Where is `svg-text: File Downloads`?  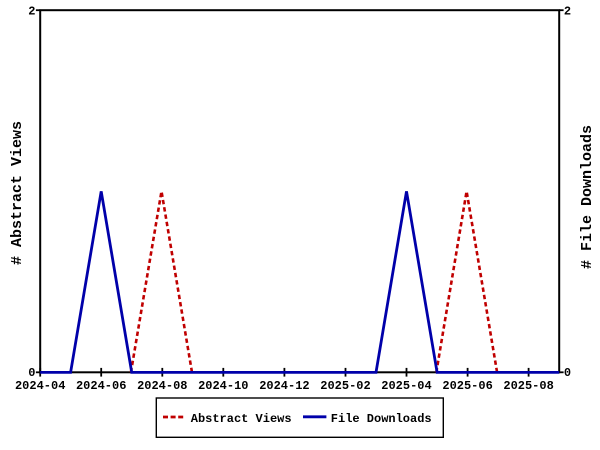 svg-text: File Downloads is located at coordinates (381, 419).